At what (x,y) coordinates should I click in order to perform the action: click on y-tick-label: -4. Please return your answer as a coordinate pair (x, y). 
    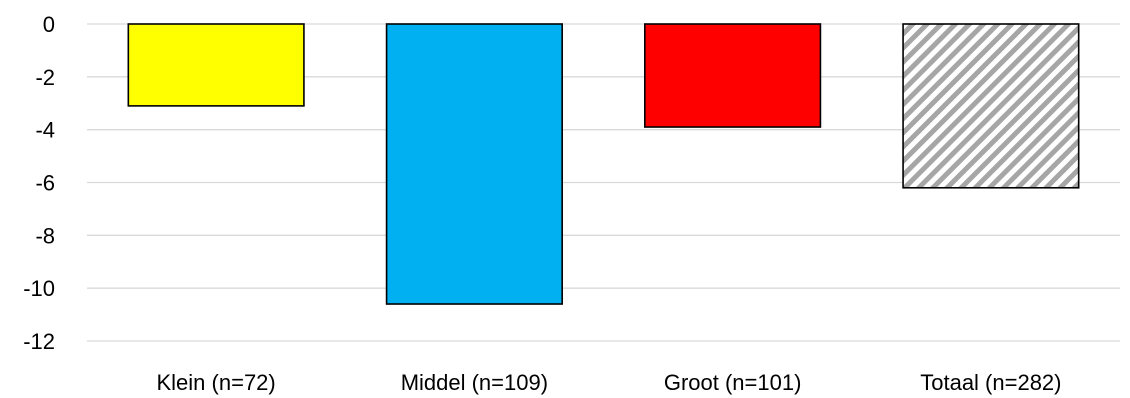
    Looking at the image, I should click on (45, 130).